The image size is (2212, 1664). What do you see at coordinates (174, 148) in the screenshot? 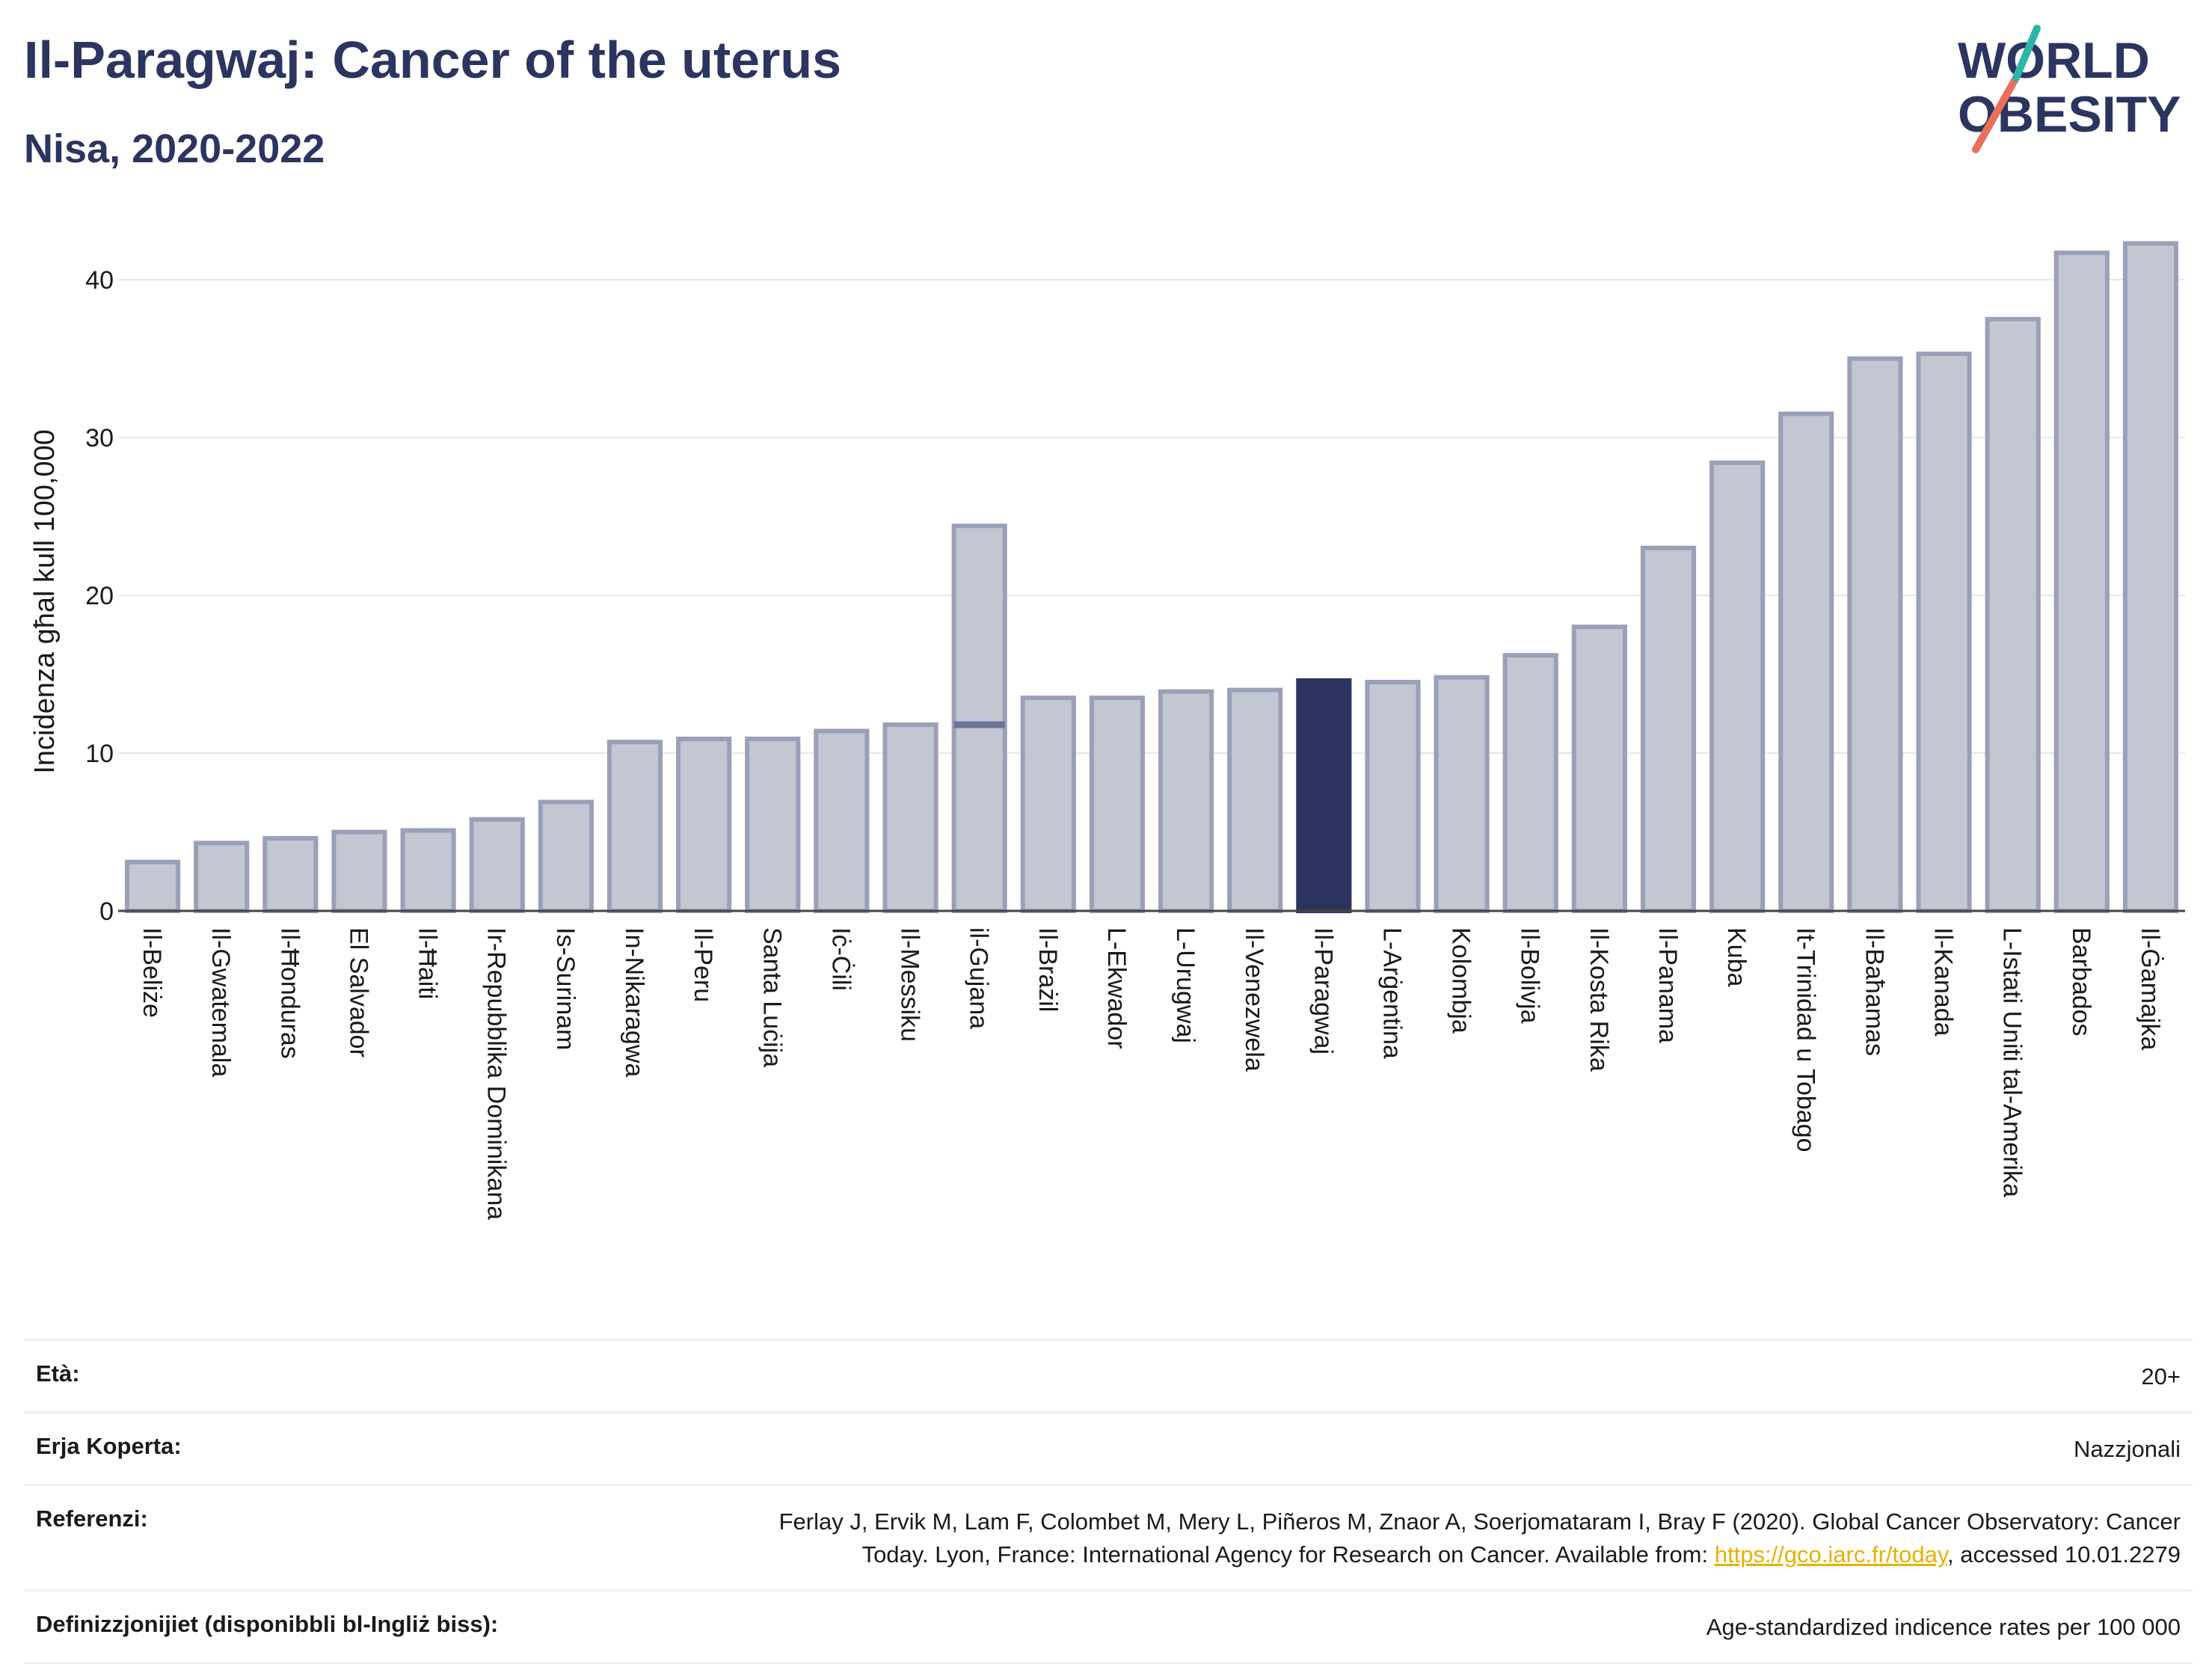
I see `chart-subtitle: Nisa, 2020-2022` at bounding box center [174, 148].